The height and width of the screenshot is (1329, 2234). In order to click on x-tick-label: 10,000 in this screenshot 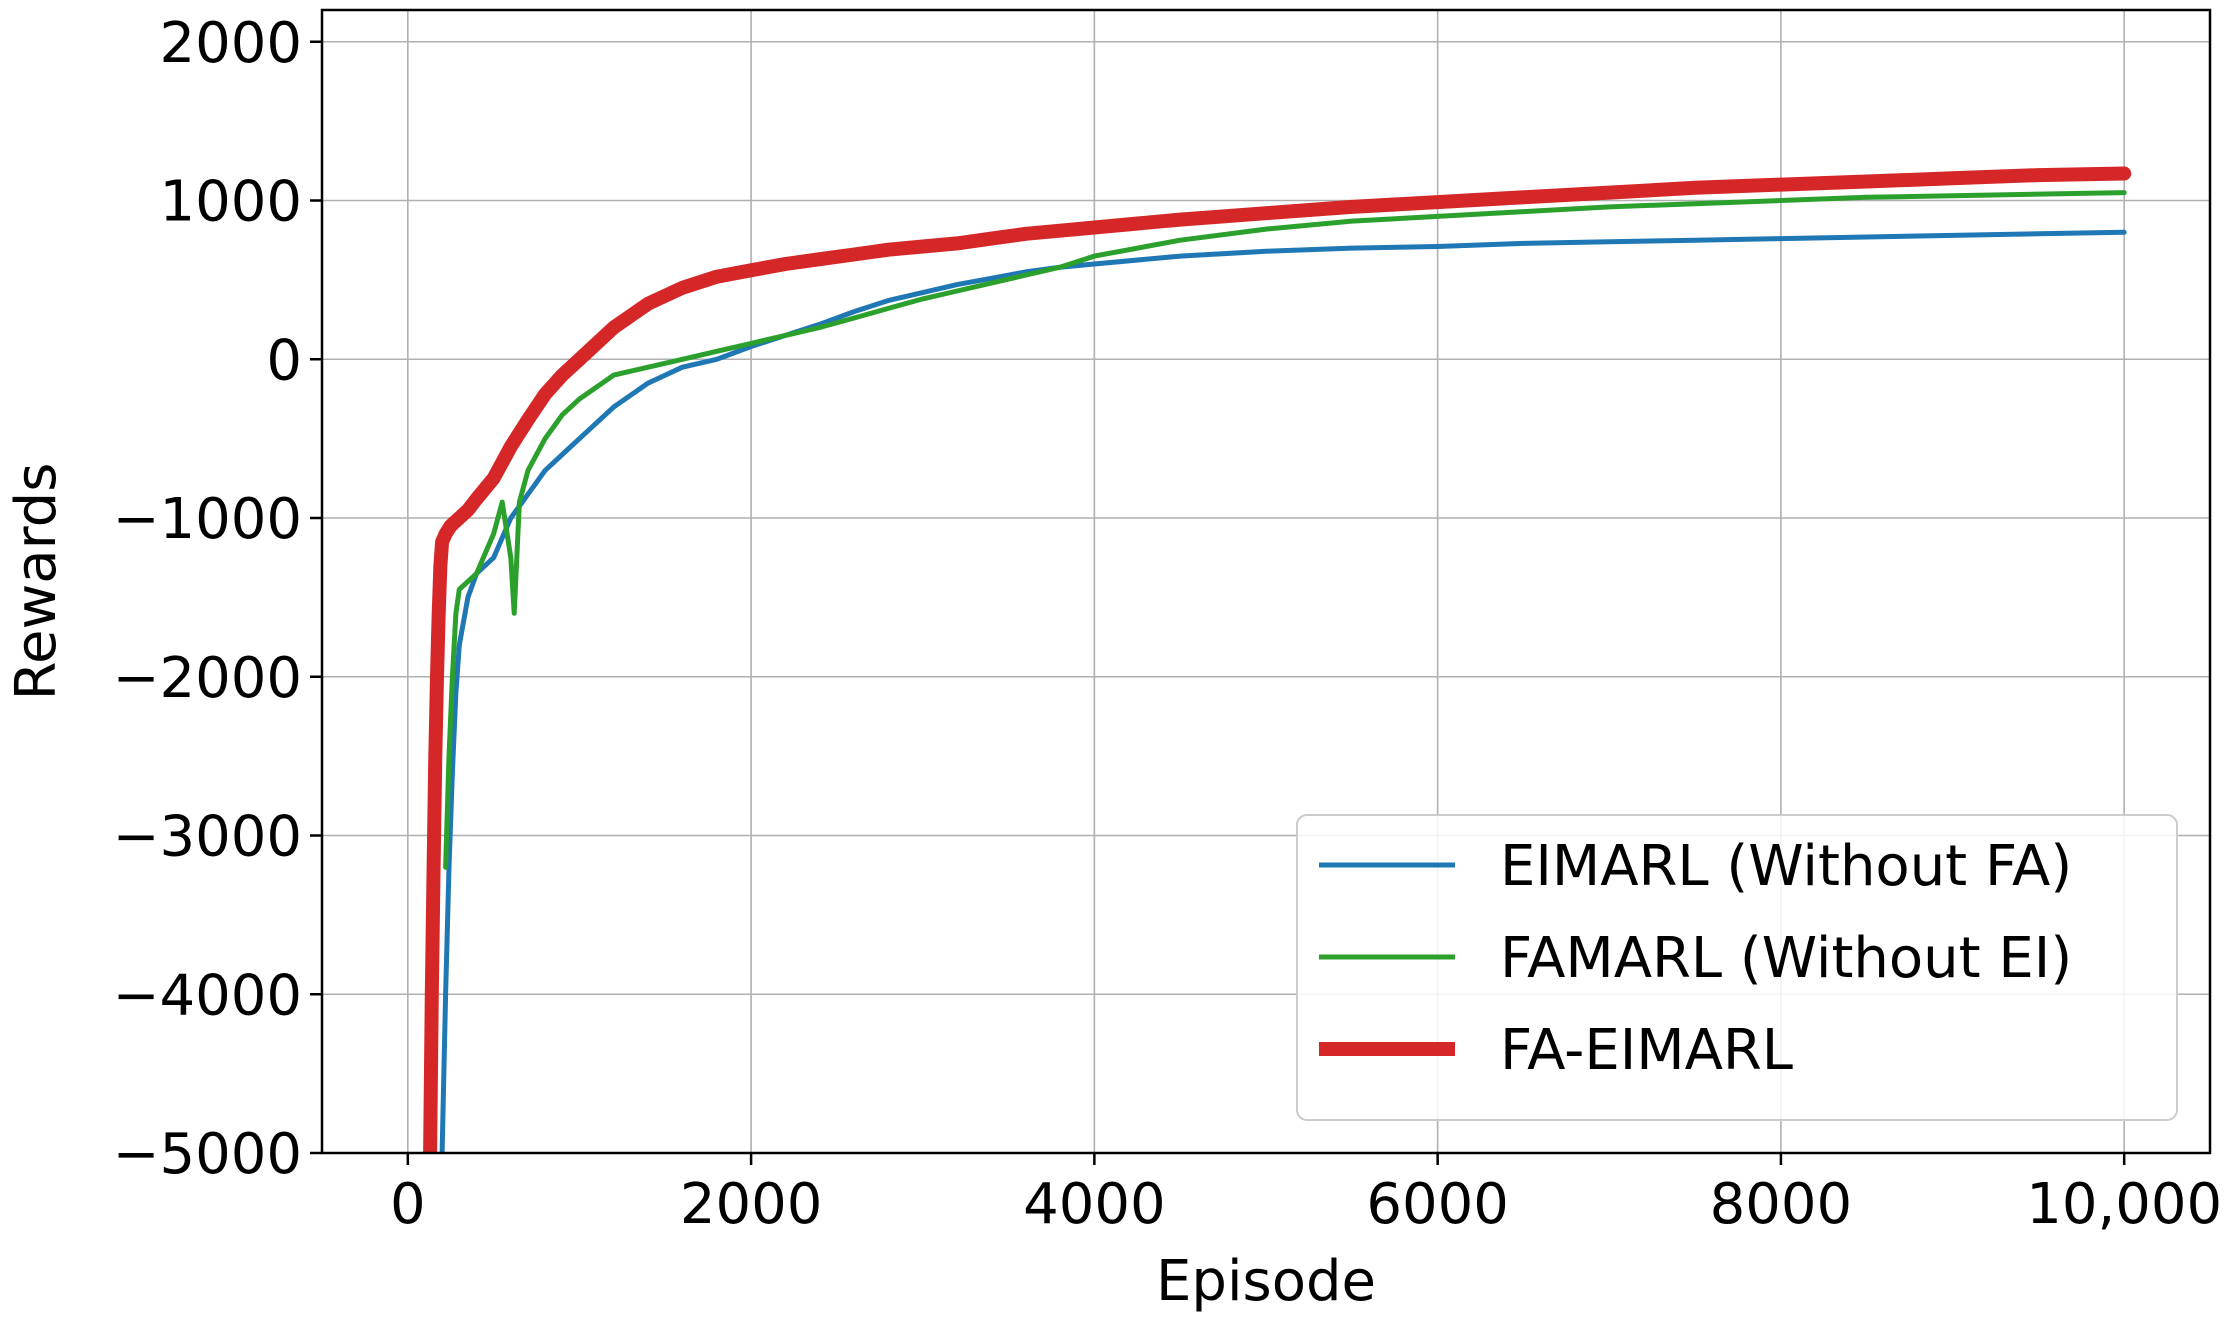, I will do `click(2124, 1204)`.